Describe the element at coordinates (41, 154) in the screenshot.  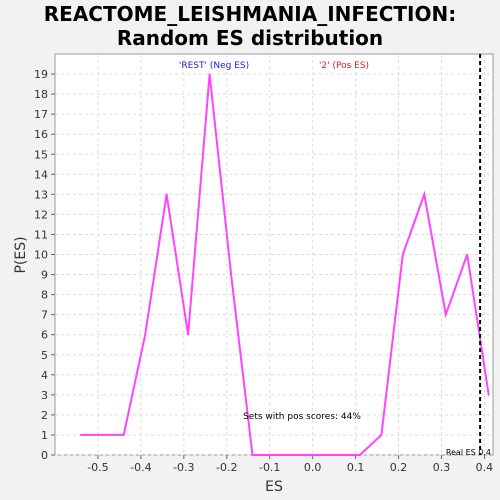
I see `y-tick-label: 15` at that location.